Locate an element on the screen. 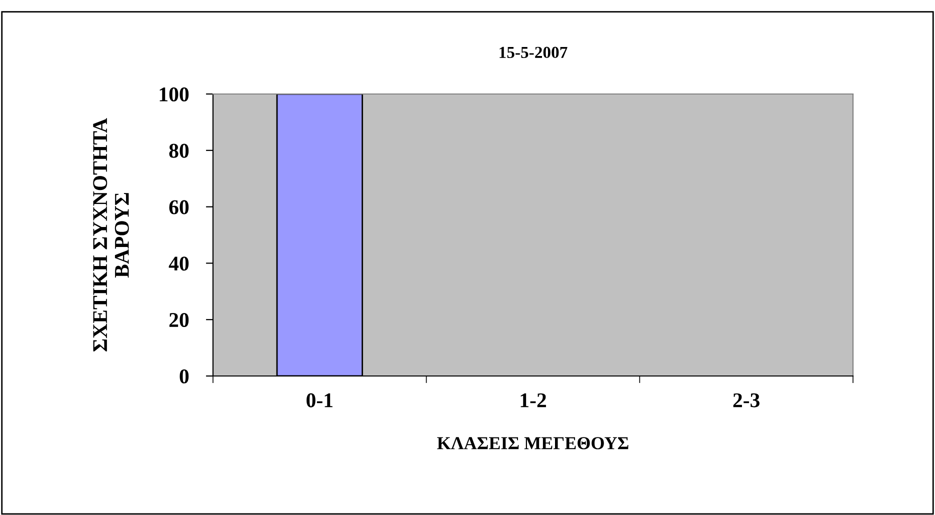  y-tick-label: 80 is located at coordinates (179, 151).